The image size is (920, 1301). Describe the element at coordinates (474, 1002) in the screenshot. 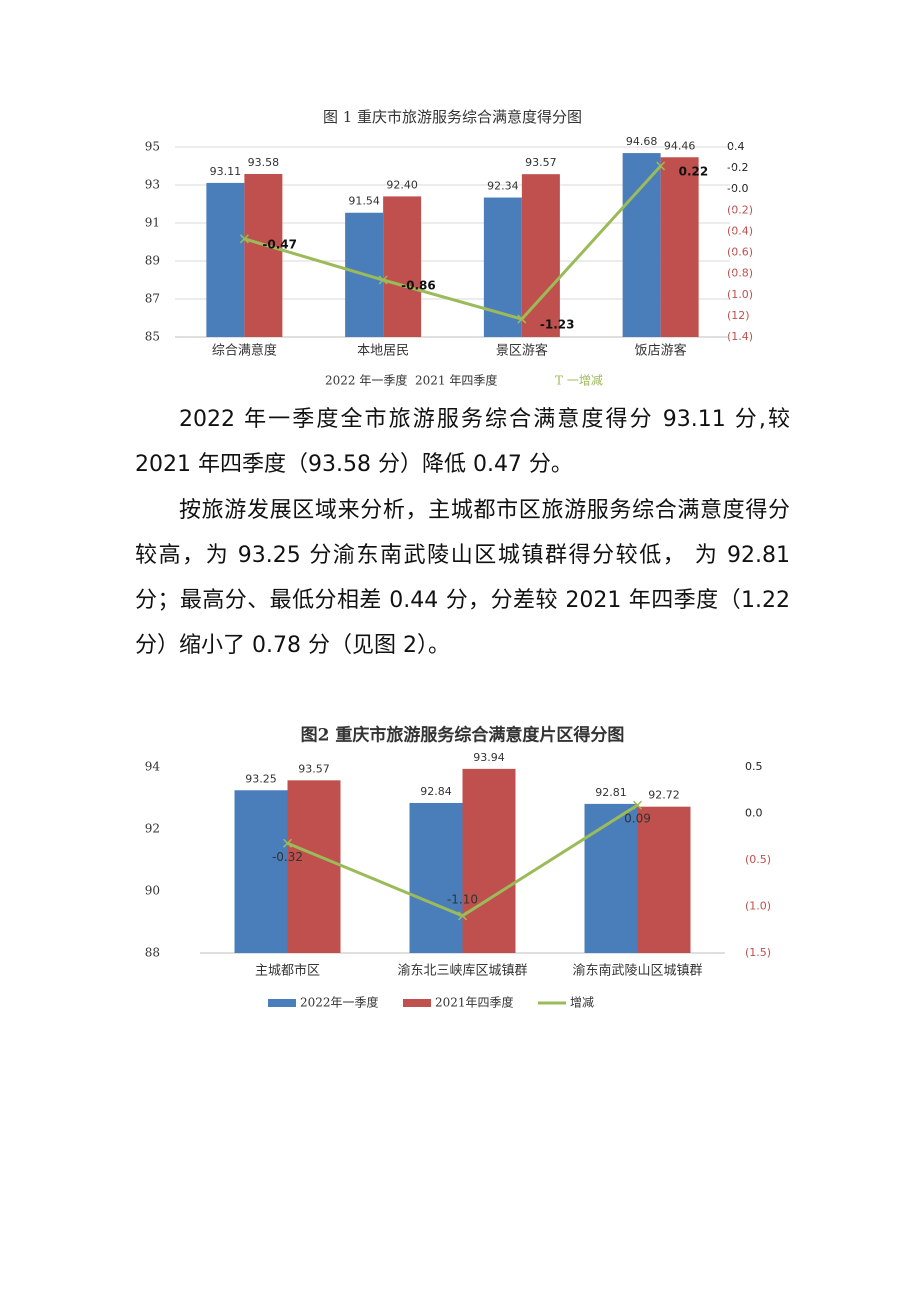

I see `legend-label: 2021年四季度` at that location.